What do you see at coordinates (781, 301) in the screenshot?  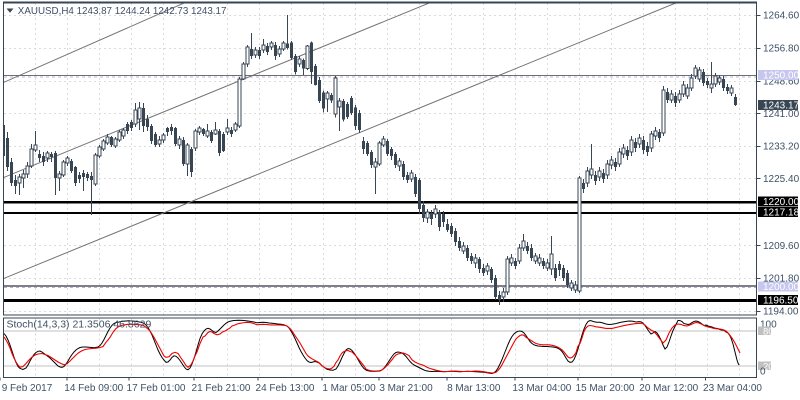 I see `svg-text: 1196.50` at bounding box center [781, 301].